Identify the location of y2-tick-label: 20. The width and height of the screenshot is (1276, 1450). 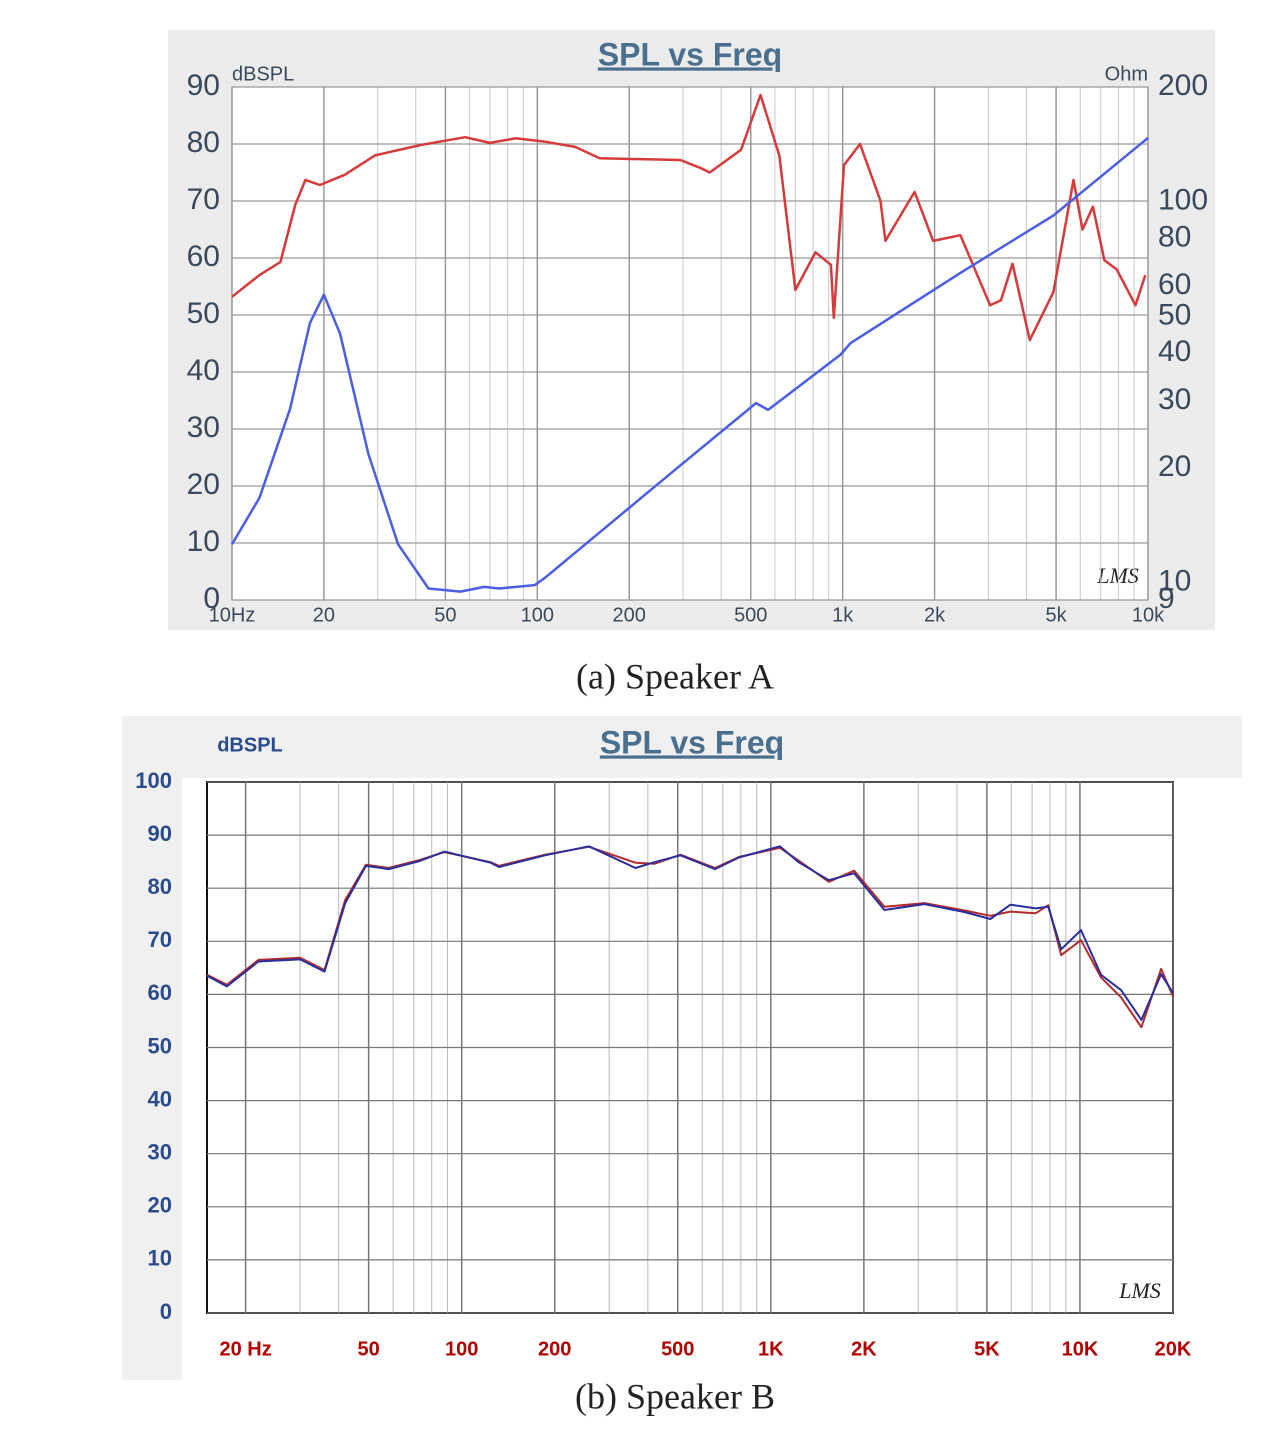
(1174, 466).